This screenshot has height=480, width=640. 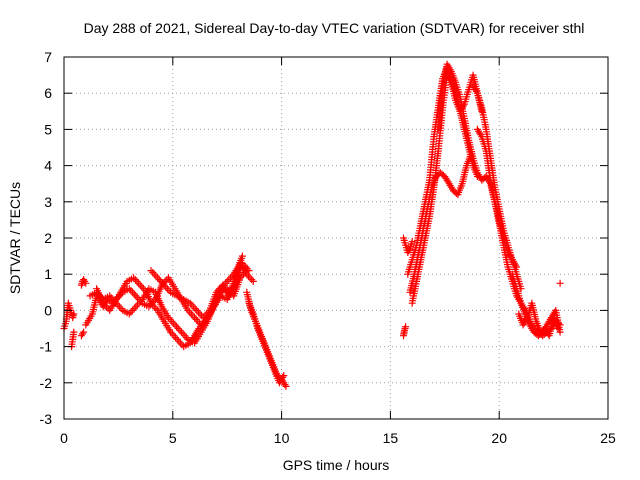 What do you see at coordinates (608, 438) in the screenshot?
I see `x-tick-label: 25` at bounding box center [608, 438].